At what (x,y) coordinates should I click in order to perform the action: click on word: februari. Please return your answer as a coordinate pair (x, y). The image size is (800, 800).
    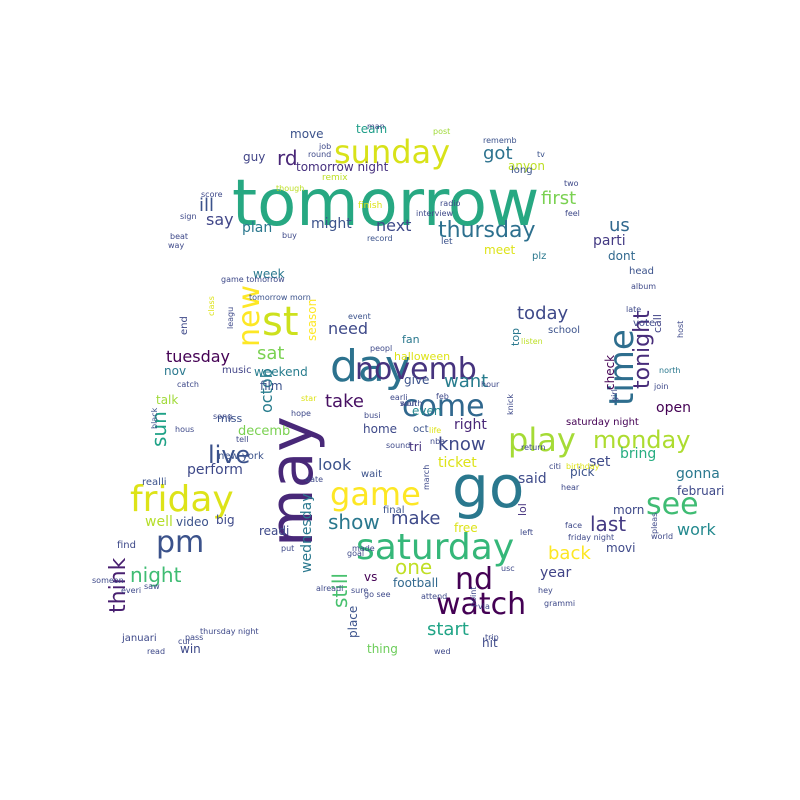
    Looking at the image, I should click on (701, 491).